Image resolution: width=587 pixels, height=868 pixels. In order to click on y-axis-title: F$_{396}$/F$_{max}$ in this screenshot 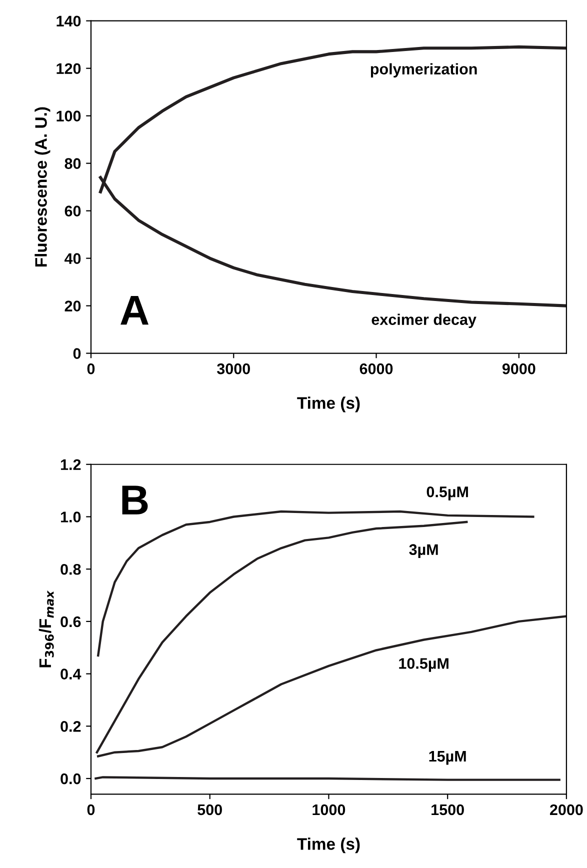, I will do `click(46, 629)`.